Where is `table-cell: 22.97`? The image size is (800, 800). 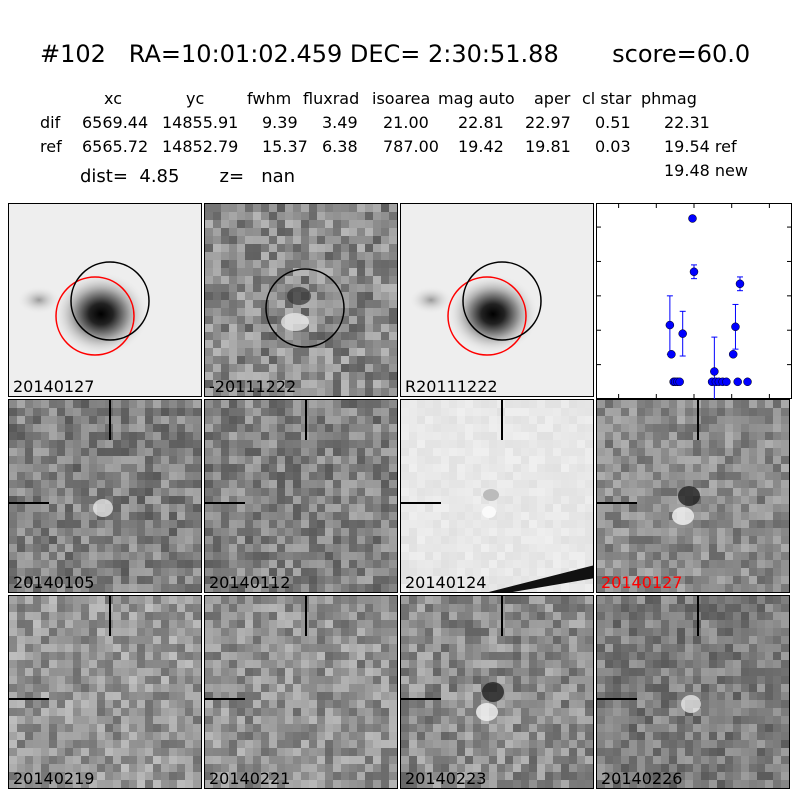
table-cell: 22.97 is located at coordinates (548, 122).